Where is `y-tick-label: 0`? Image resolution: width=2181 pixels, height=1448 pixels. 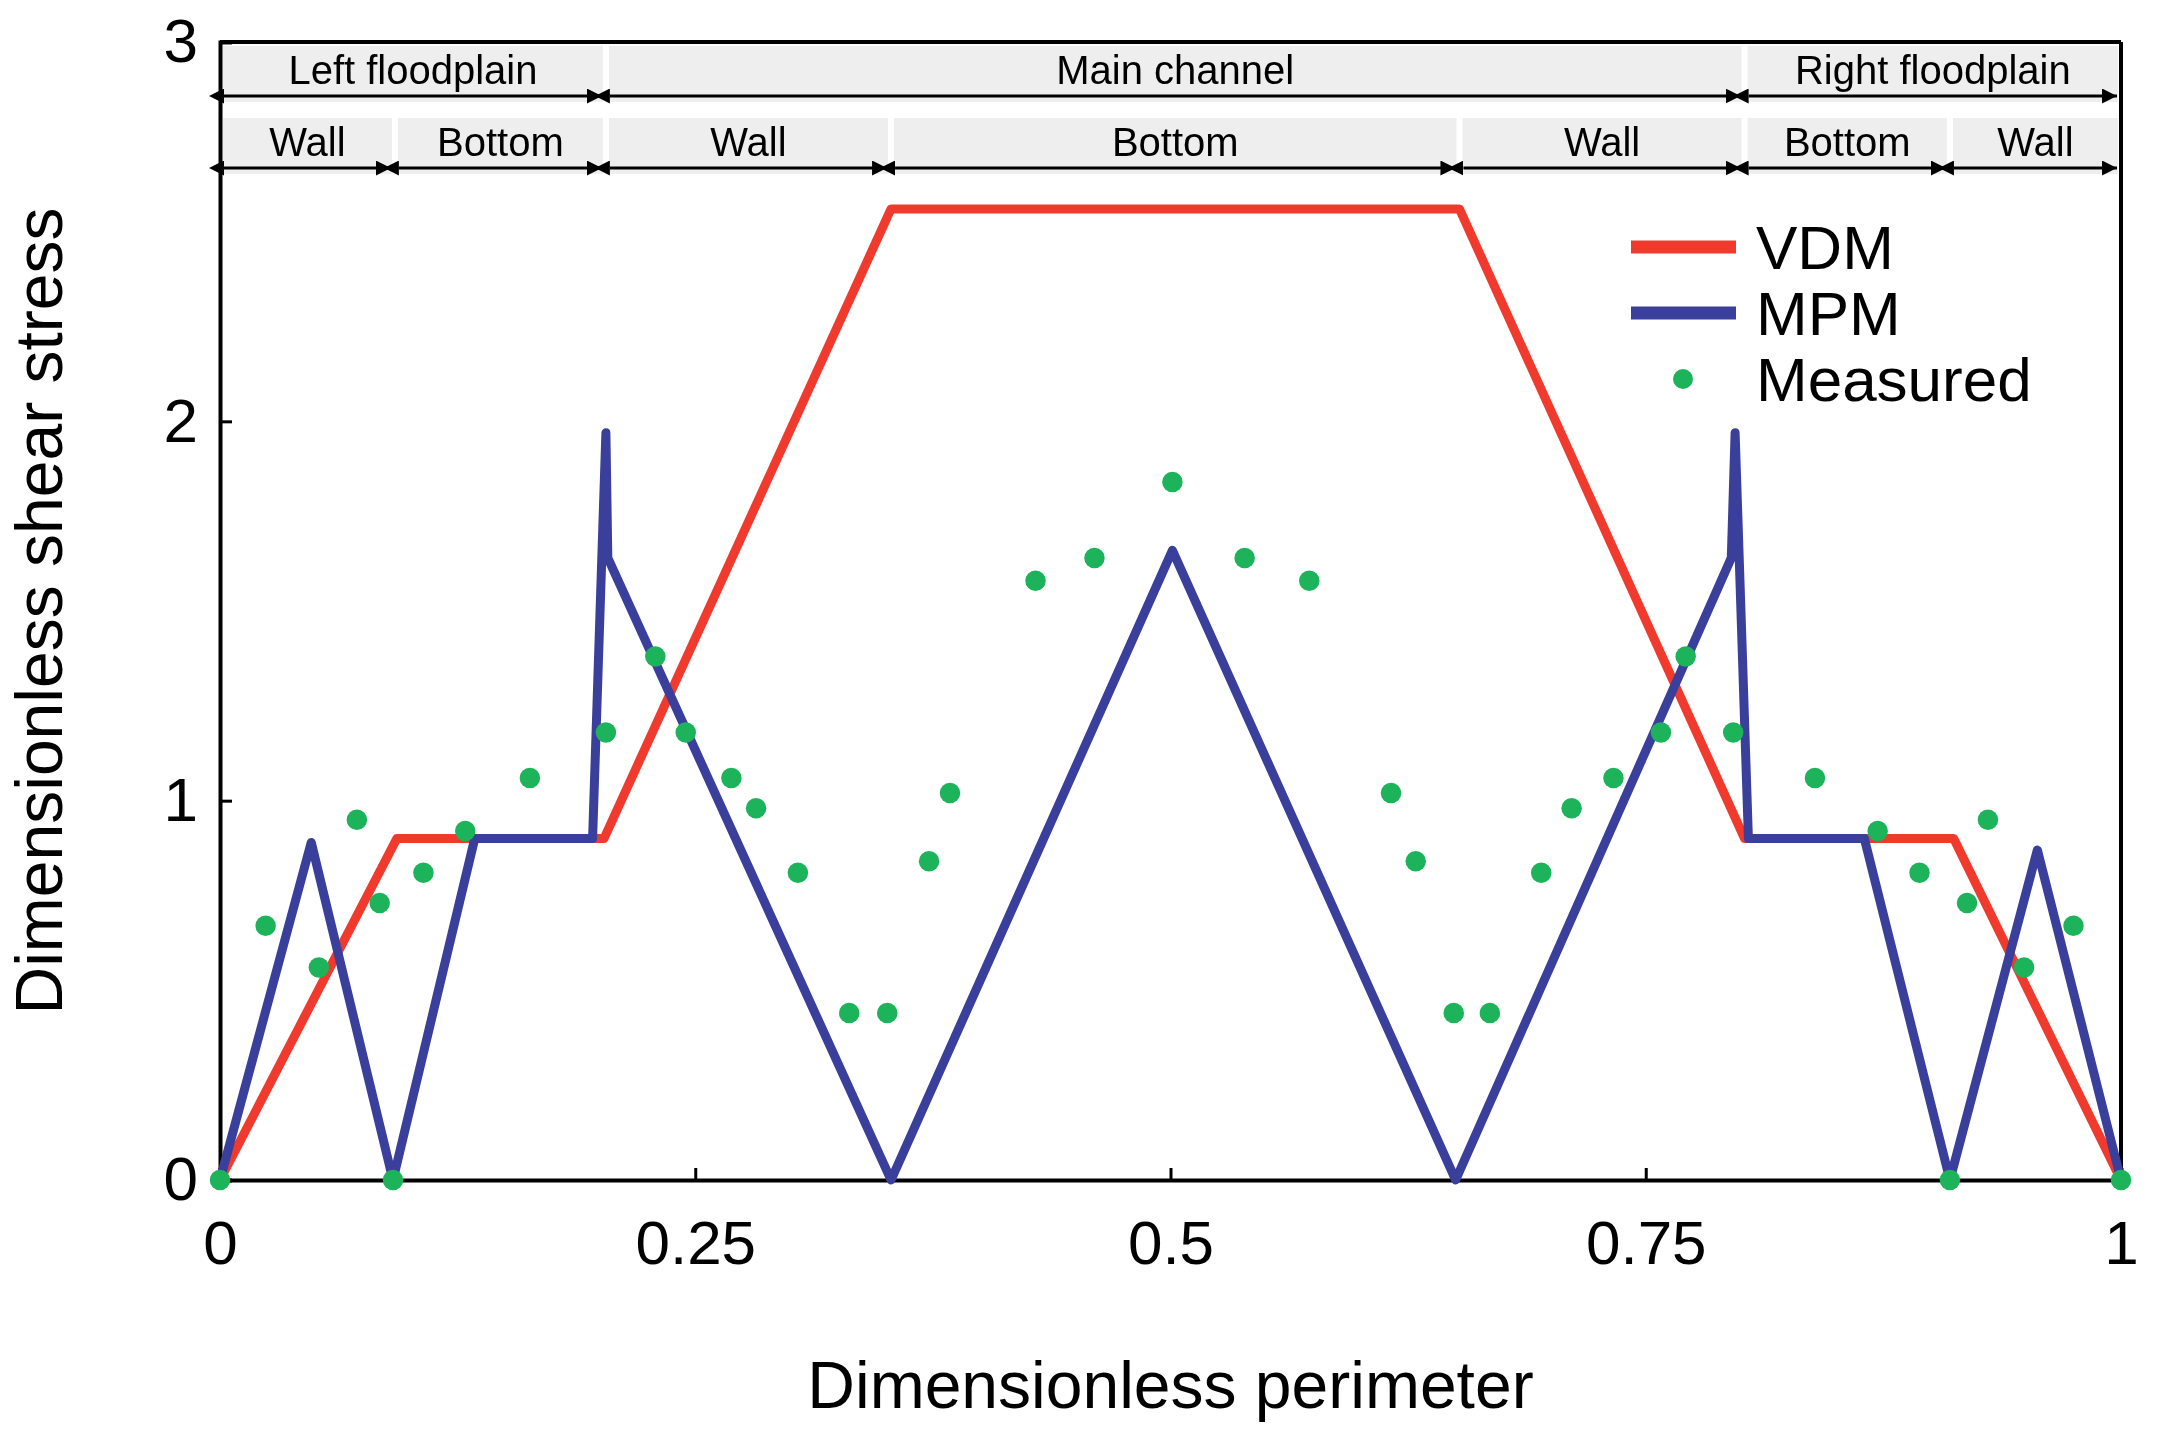 y-tick-label: 0 is located at coordinates (180, 1179).